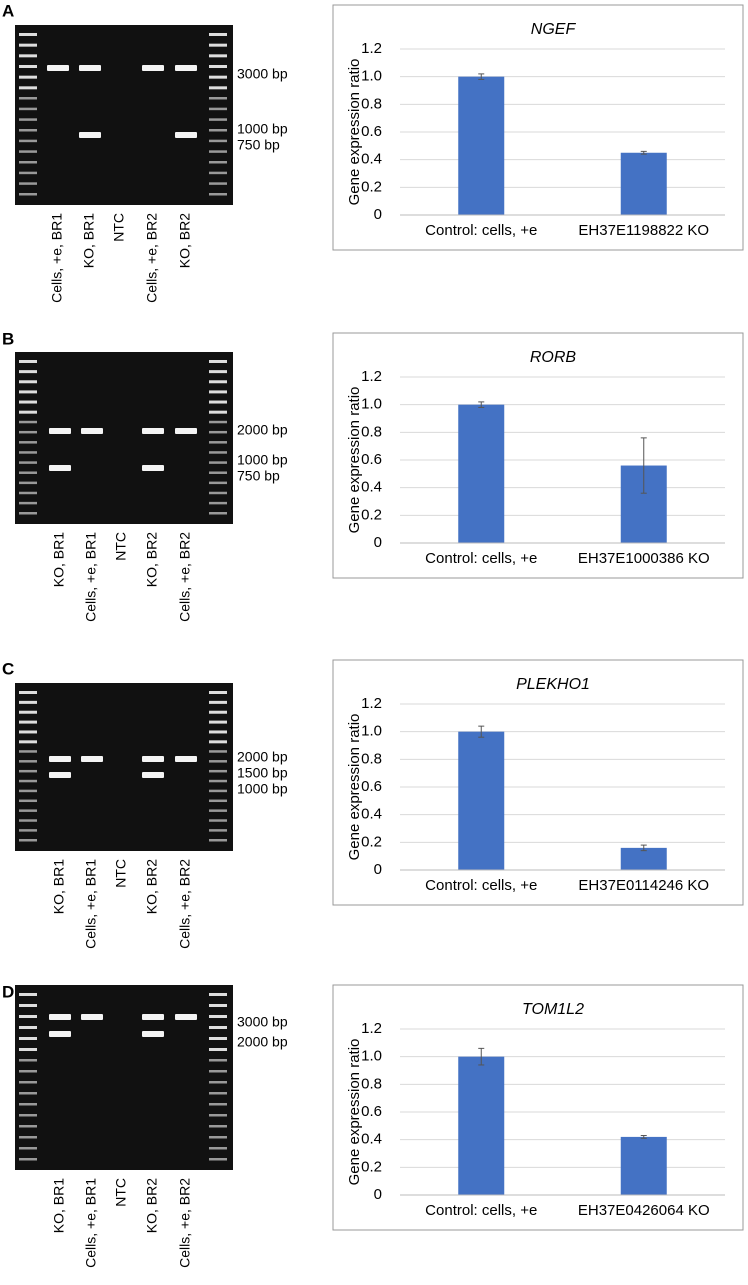 The width and height of the screenshot is (748, 1285). What do you see at coordinates (124, 767) in the screenshot?
I see `gel-image` at bounding box center [124, 767].